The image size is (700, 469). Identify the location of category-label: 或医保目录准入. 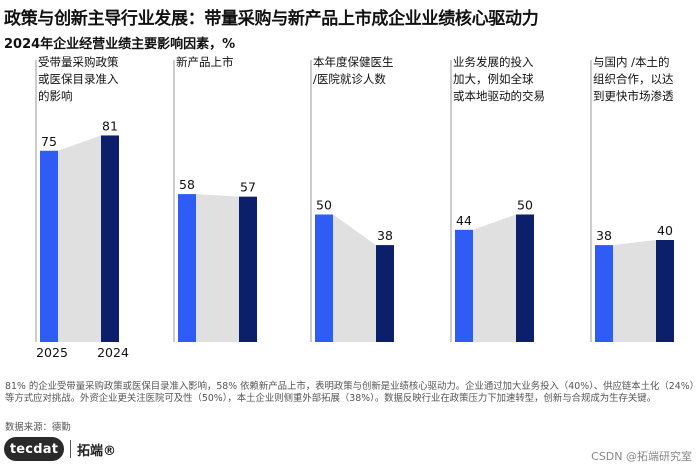
(78, 79).